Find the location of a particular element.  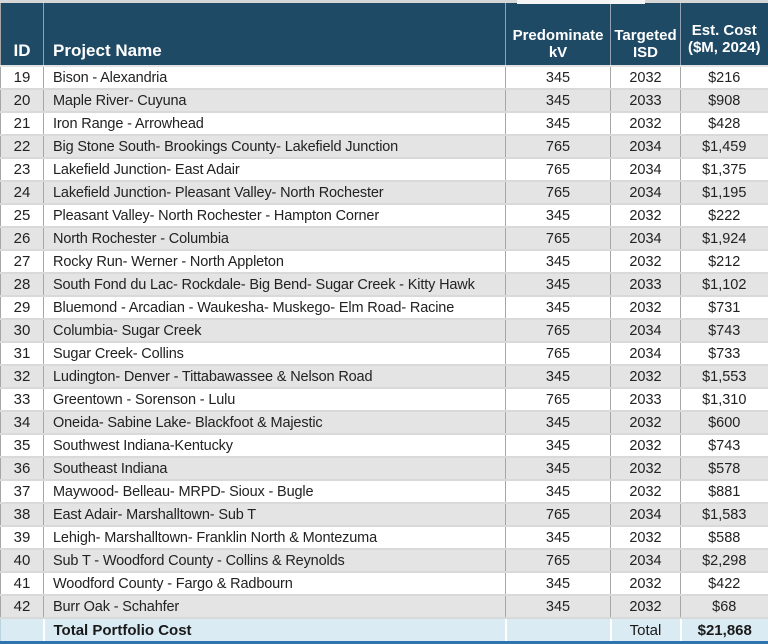

cell-id: 25 is located at coordinates (22, 215).